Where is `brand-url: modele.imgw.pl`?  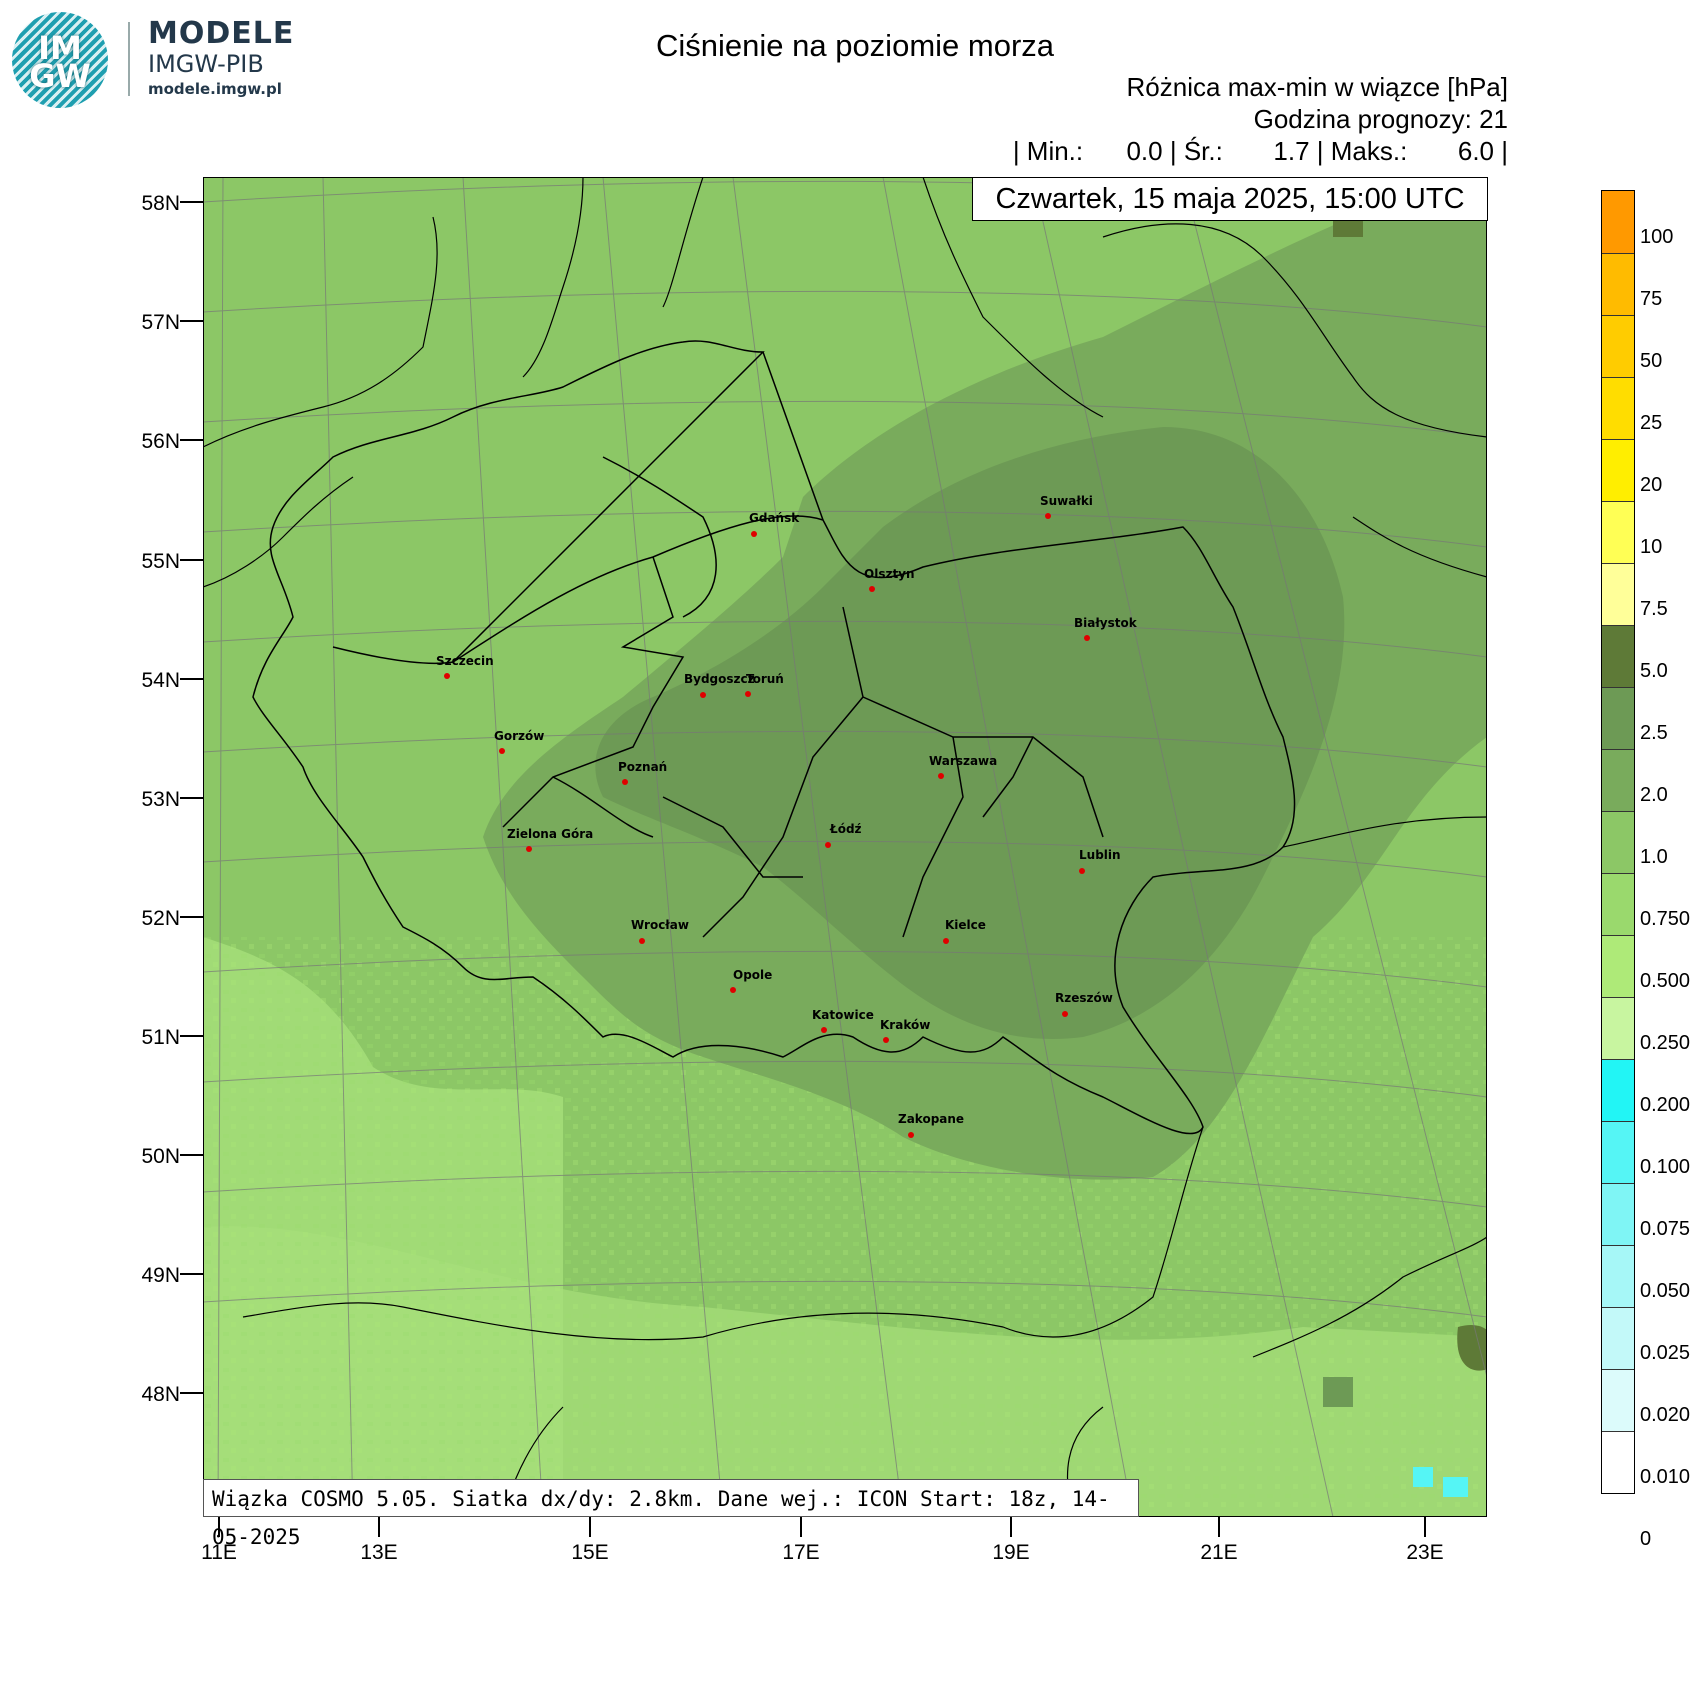 brand-url: modele.imgw.pl is located at coordinates (215, 89).